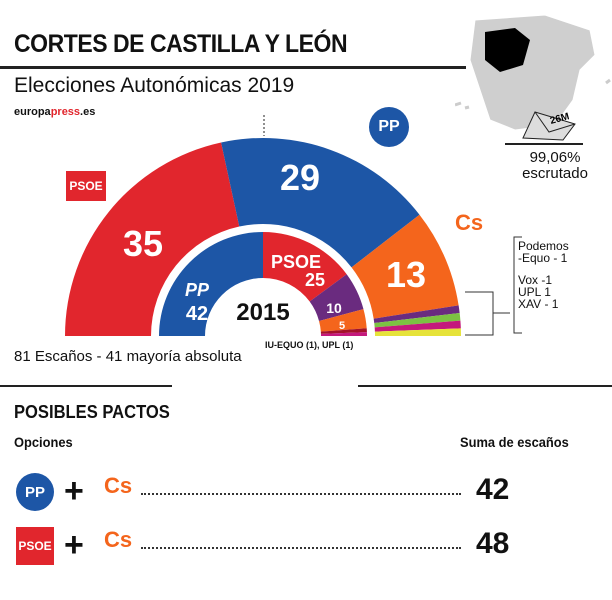  I want to click on scrutiny-label: escrutado, so click(555, 173).